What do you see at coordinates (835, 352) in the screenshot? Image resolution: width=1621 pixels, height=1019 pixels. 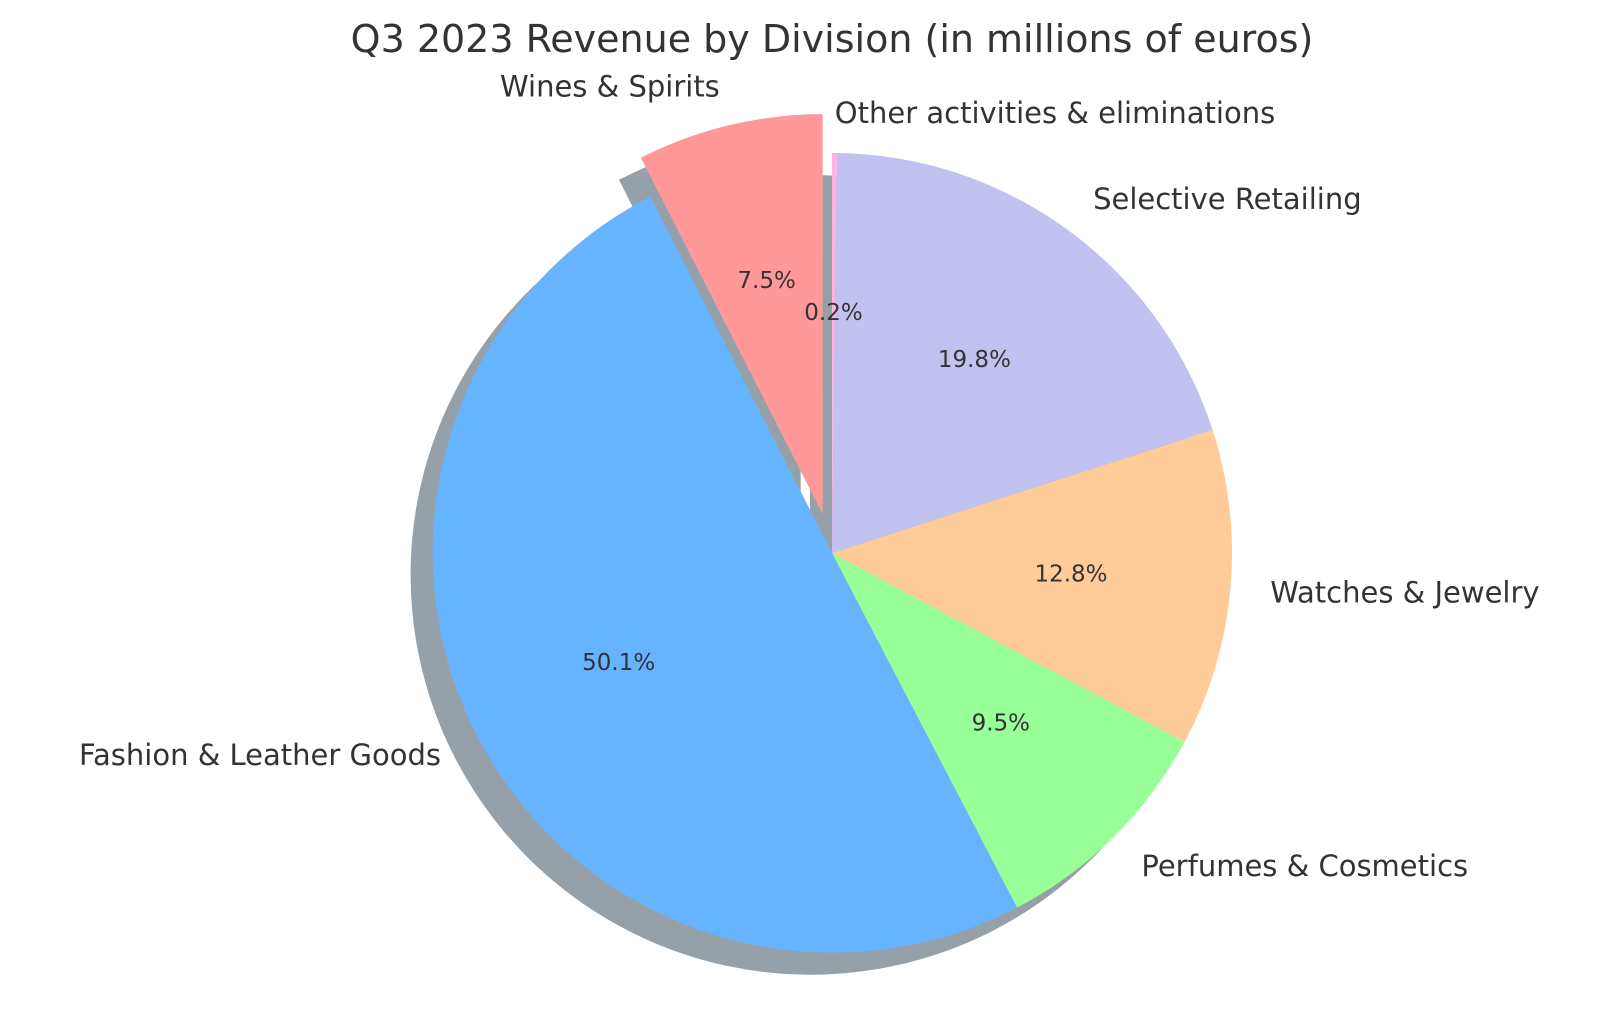 I see `slice-other-activities-and-eliminations` at bounding box center [835, 352].